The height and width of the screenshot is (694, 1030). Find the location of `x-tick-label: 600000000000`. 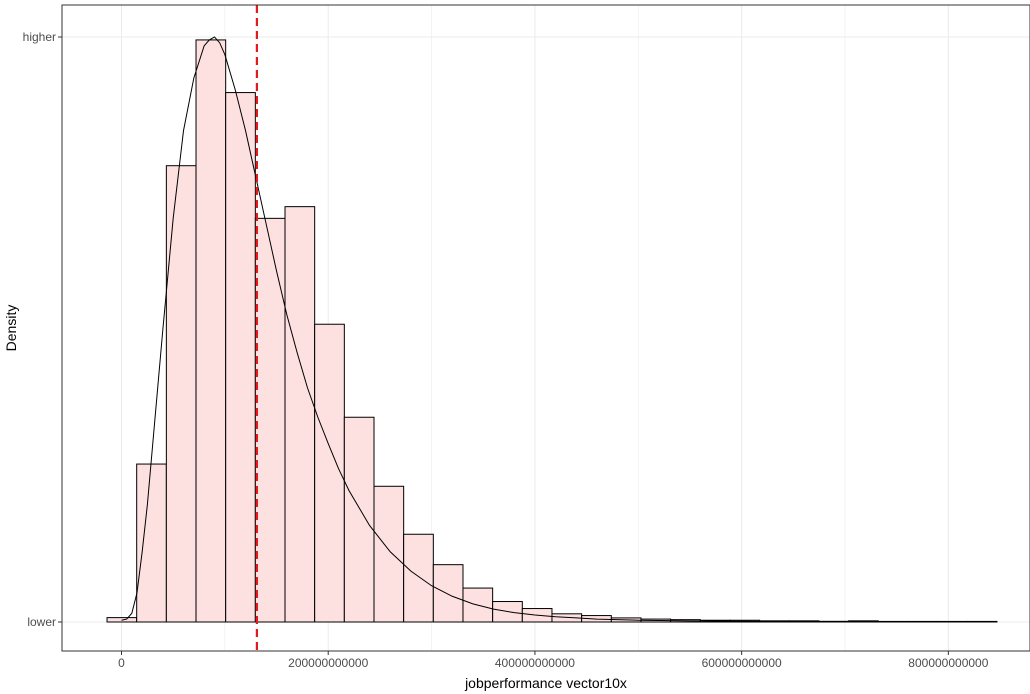

x-tick-label: 600000000000 is located at coordinates (742, 663).